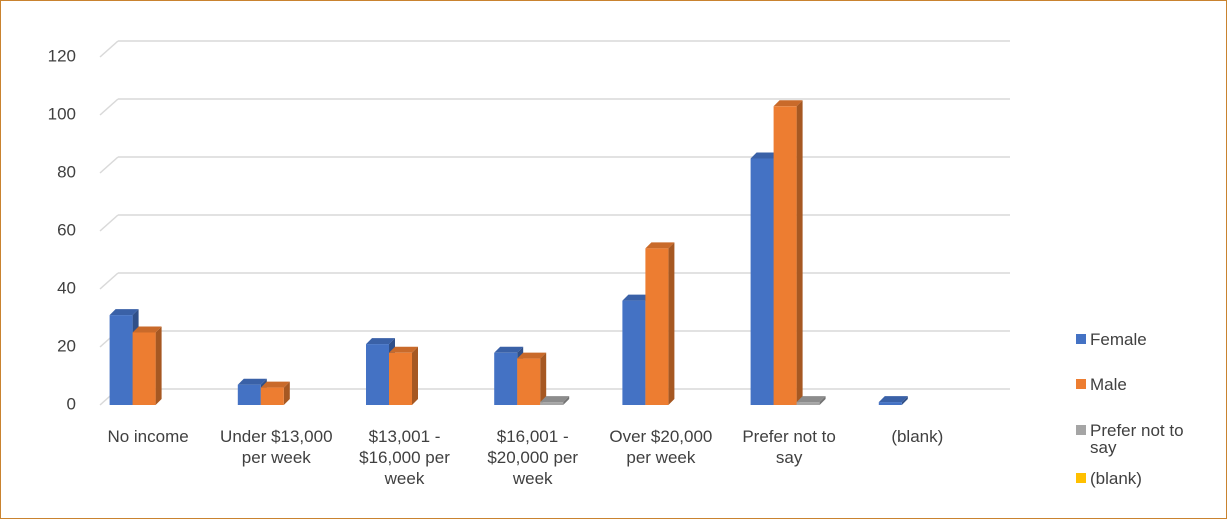  Describe the element at coordinates (71, 403) in the screenshot. I see `y-tick-label: 0` at that location.